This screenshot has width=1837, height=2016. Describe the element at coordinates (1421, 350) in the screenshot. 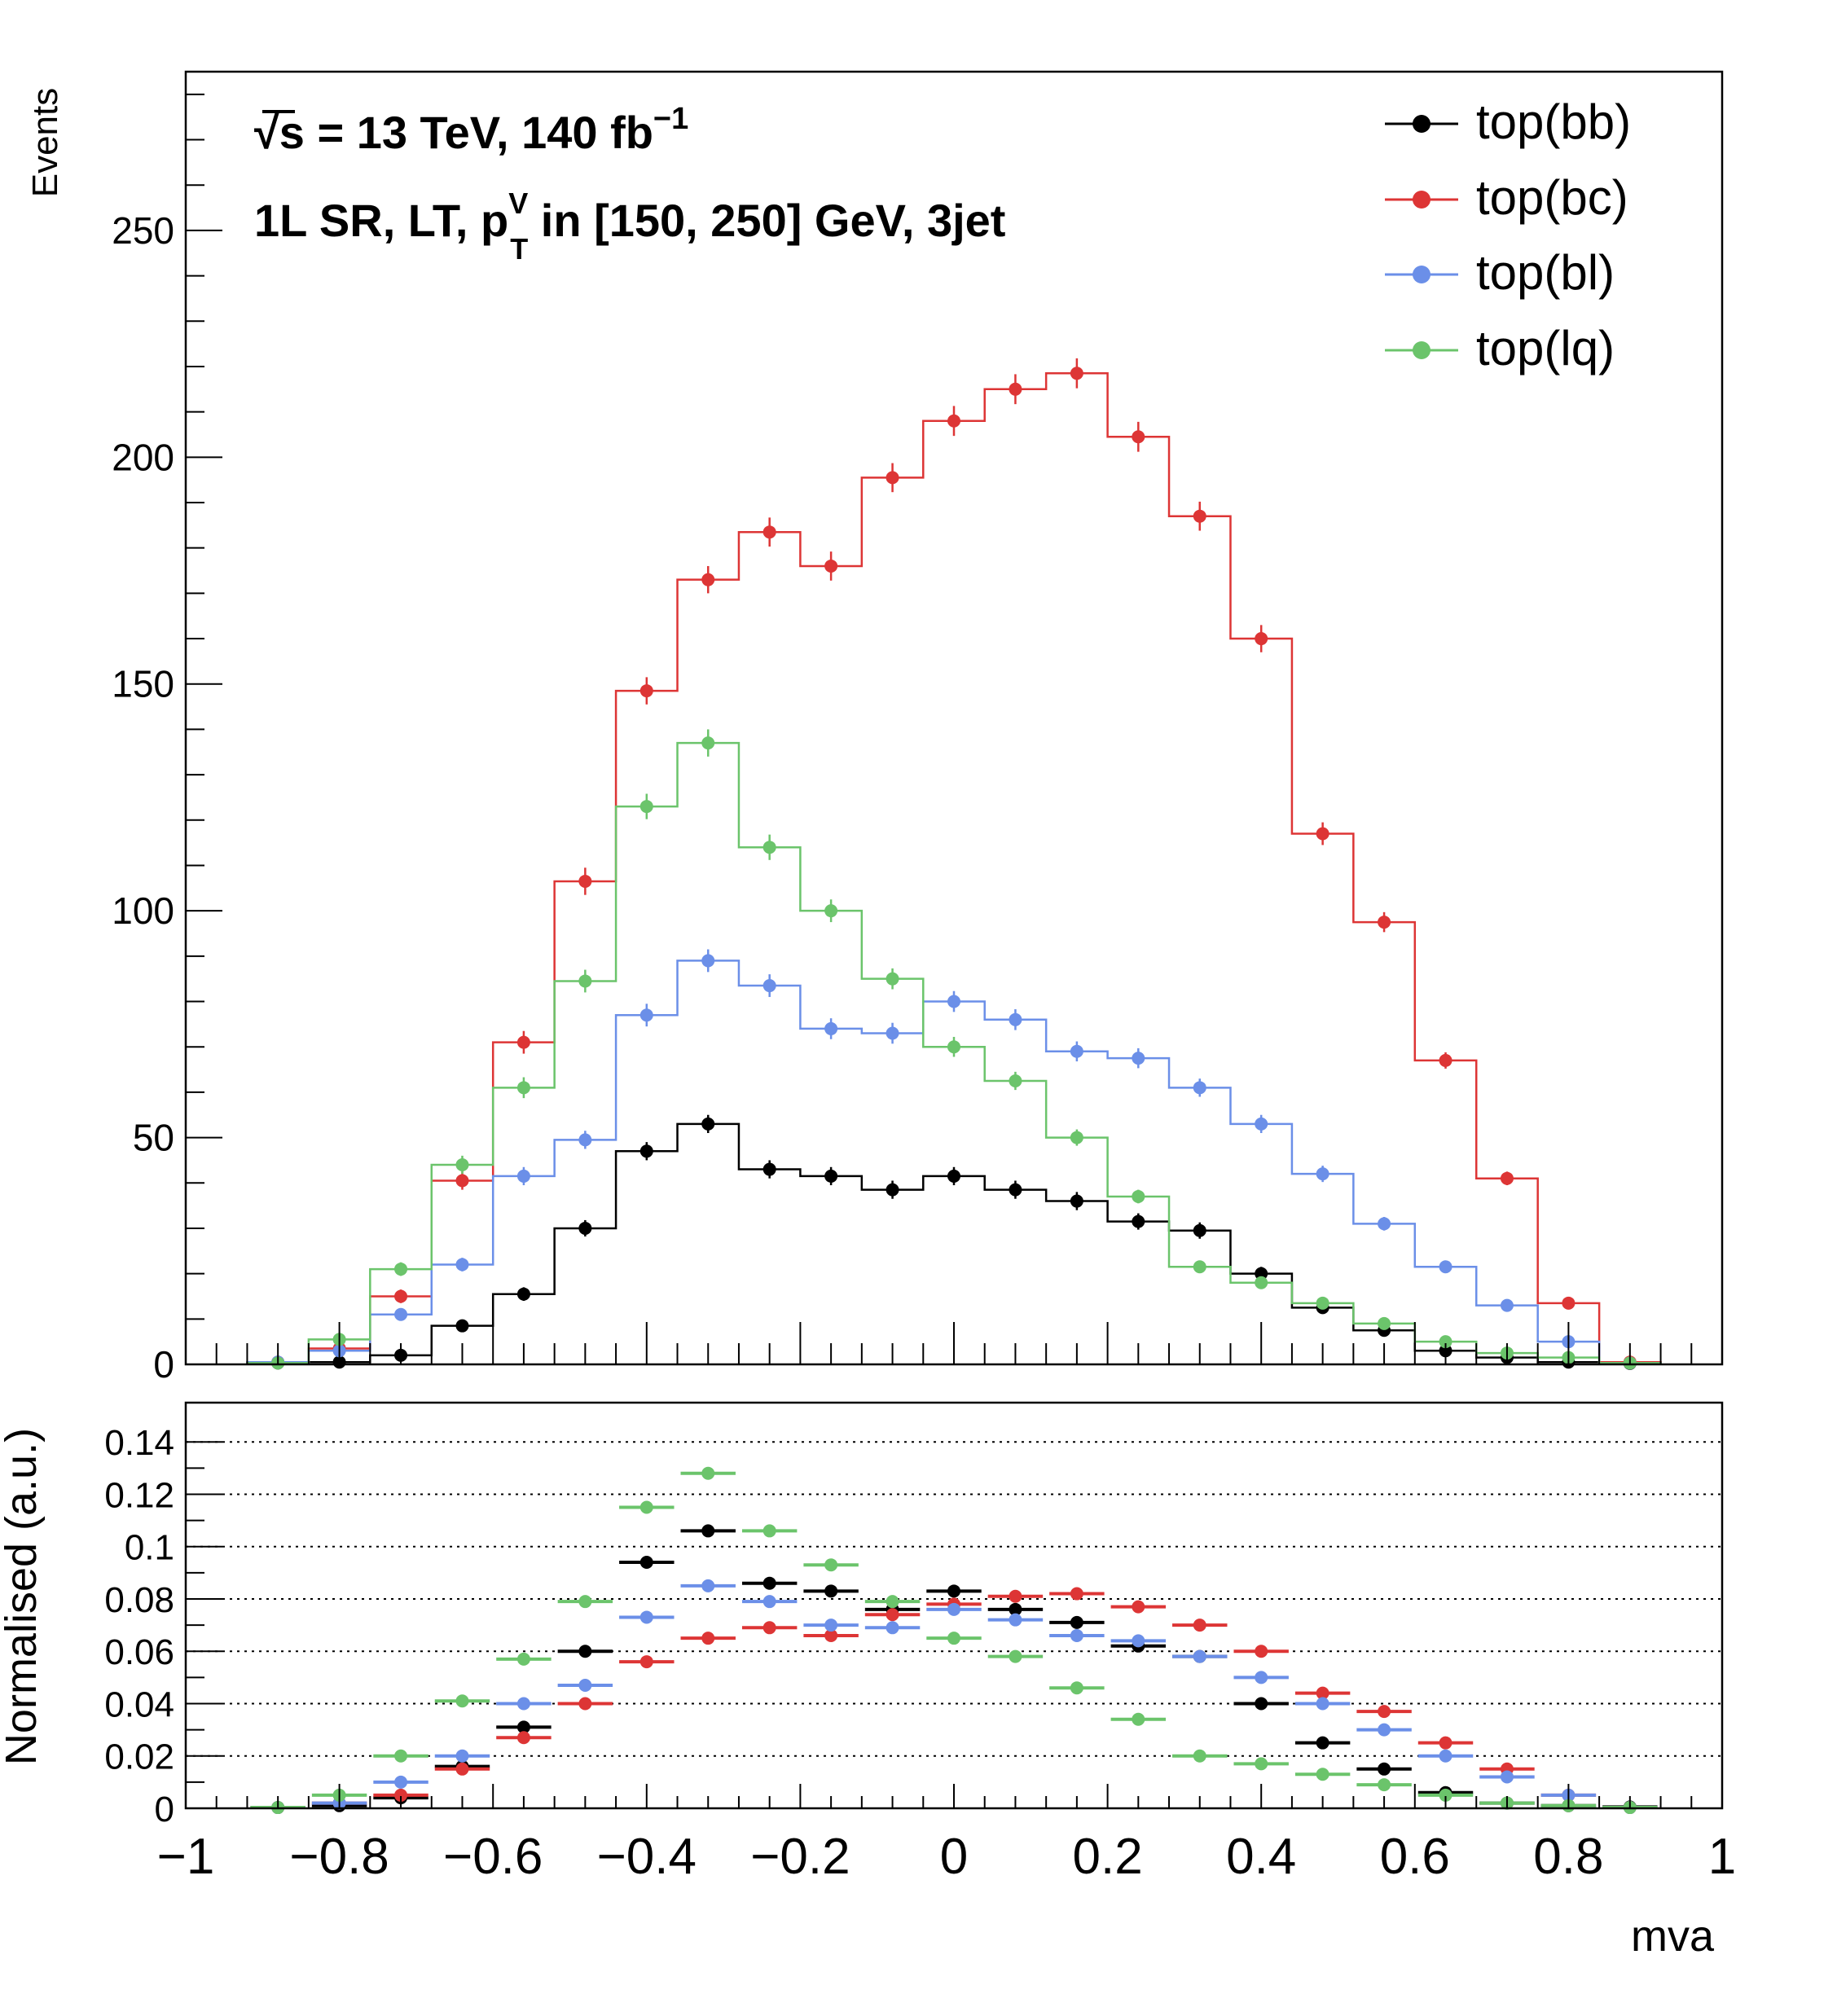

I see `legend-marker` at that location.